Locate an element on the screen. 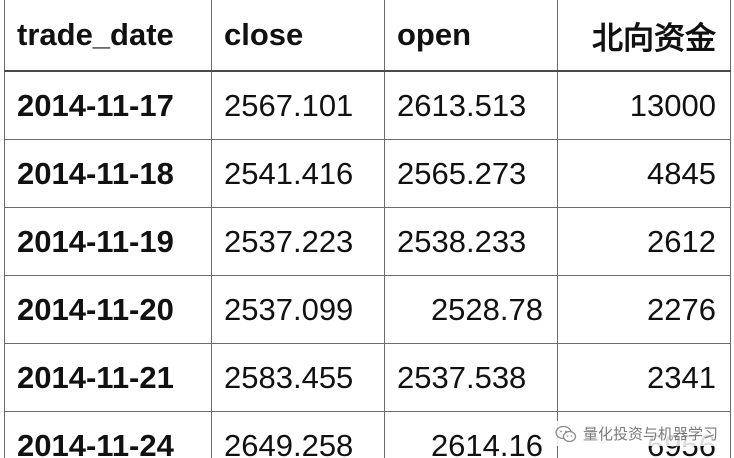  close-cell: 2537.099 is located at coordinates (298, 309).